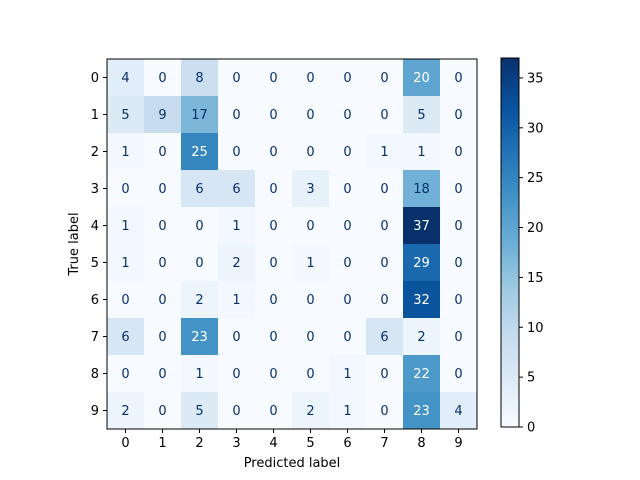  What do you see at coordinates (535, 78) in the screenshot?
I see `colorbar-tick-label: 35` at bounding box center [535, 78].